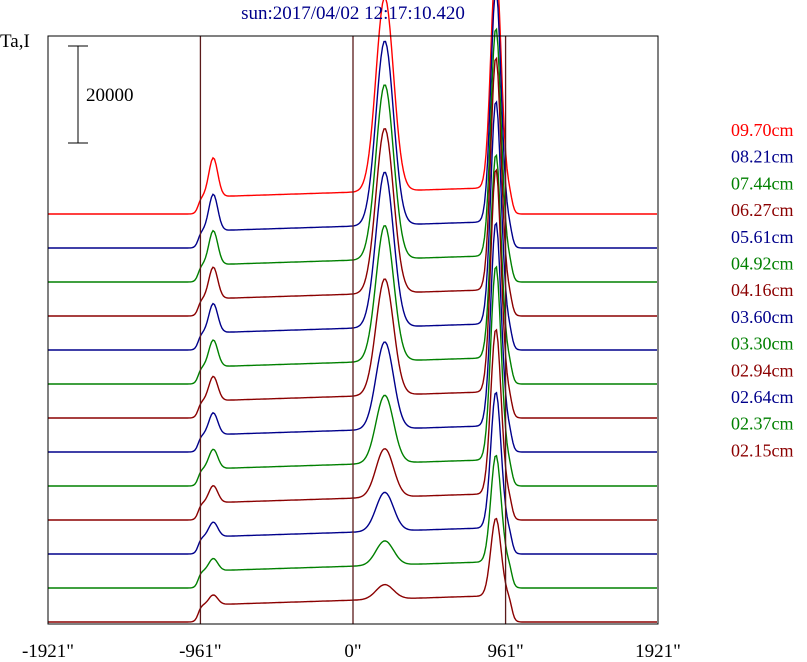 The height and width of the screenshot is (662, 807). I want to click on legend-entry-02.94cm: 02.94cm, so click(762, 370).